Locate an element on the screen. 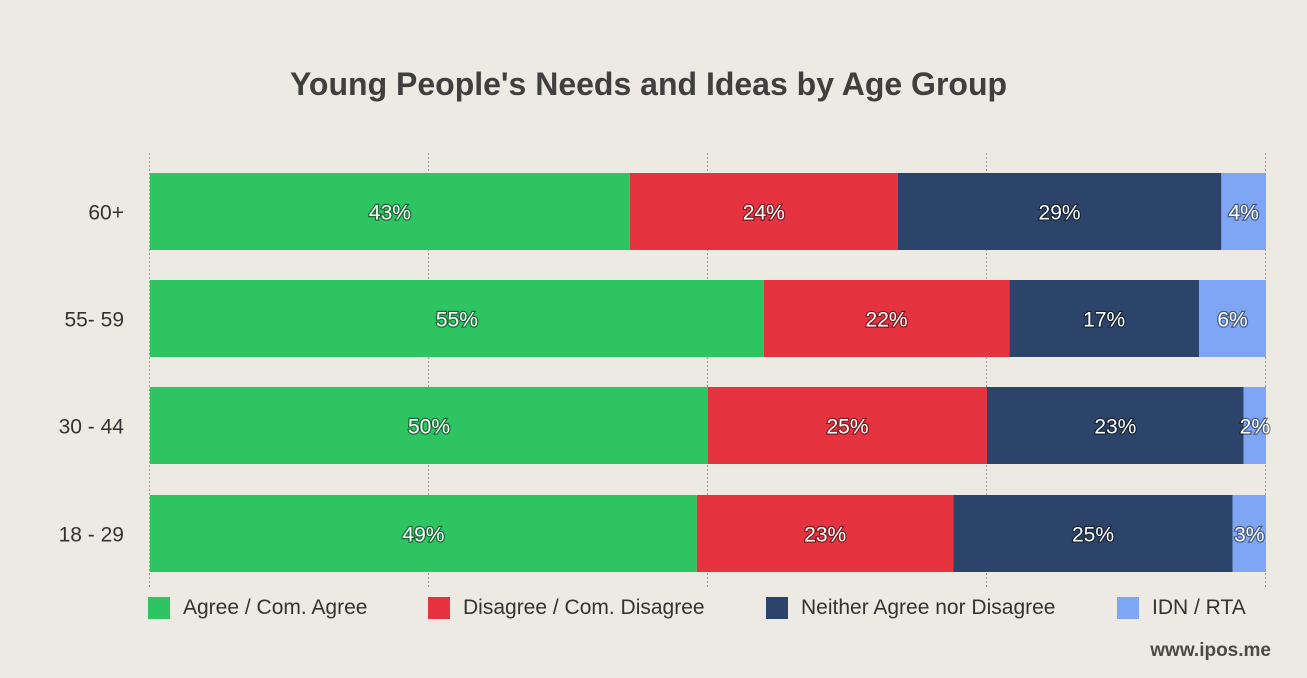 The width and height of the screenshot is (1307, 678). legend-label: Agree / Com. Agree is located at coordinates (275, 607).